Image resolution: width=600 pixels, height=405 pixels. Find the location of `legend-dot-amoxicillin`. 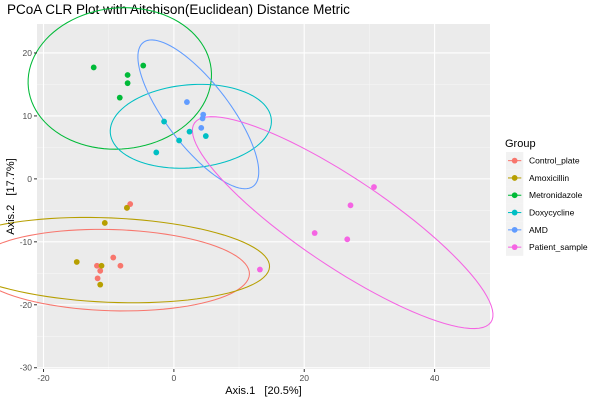

legend-dot-amoxicillin is located at coordinates (514, 178).